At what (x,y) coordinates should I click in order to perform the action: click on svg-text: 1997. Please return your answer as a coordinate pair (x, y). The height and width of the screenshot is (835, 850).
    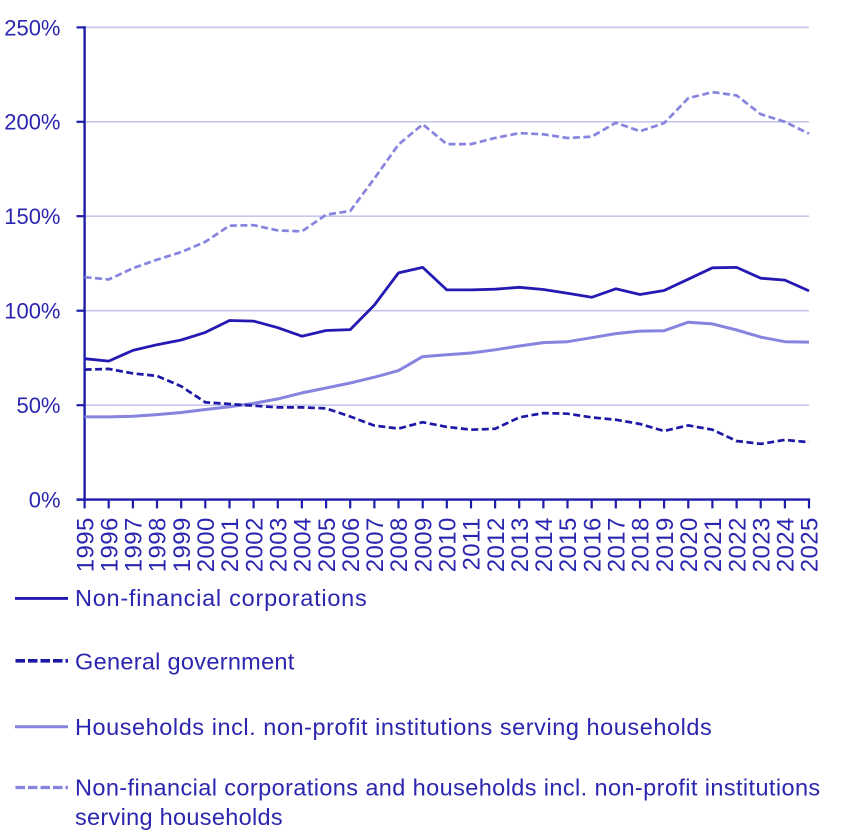
    Looking at the image, I should click on (134, 544).